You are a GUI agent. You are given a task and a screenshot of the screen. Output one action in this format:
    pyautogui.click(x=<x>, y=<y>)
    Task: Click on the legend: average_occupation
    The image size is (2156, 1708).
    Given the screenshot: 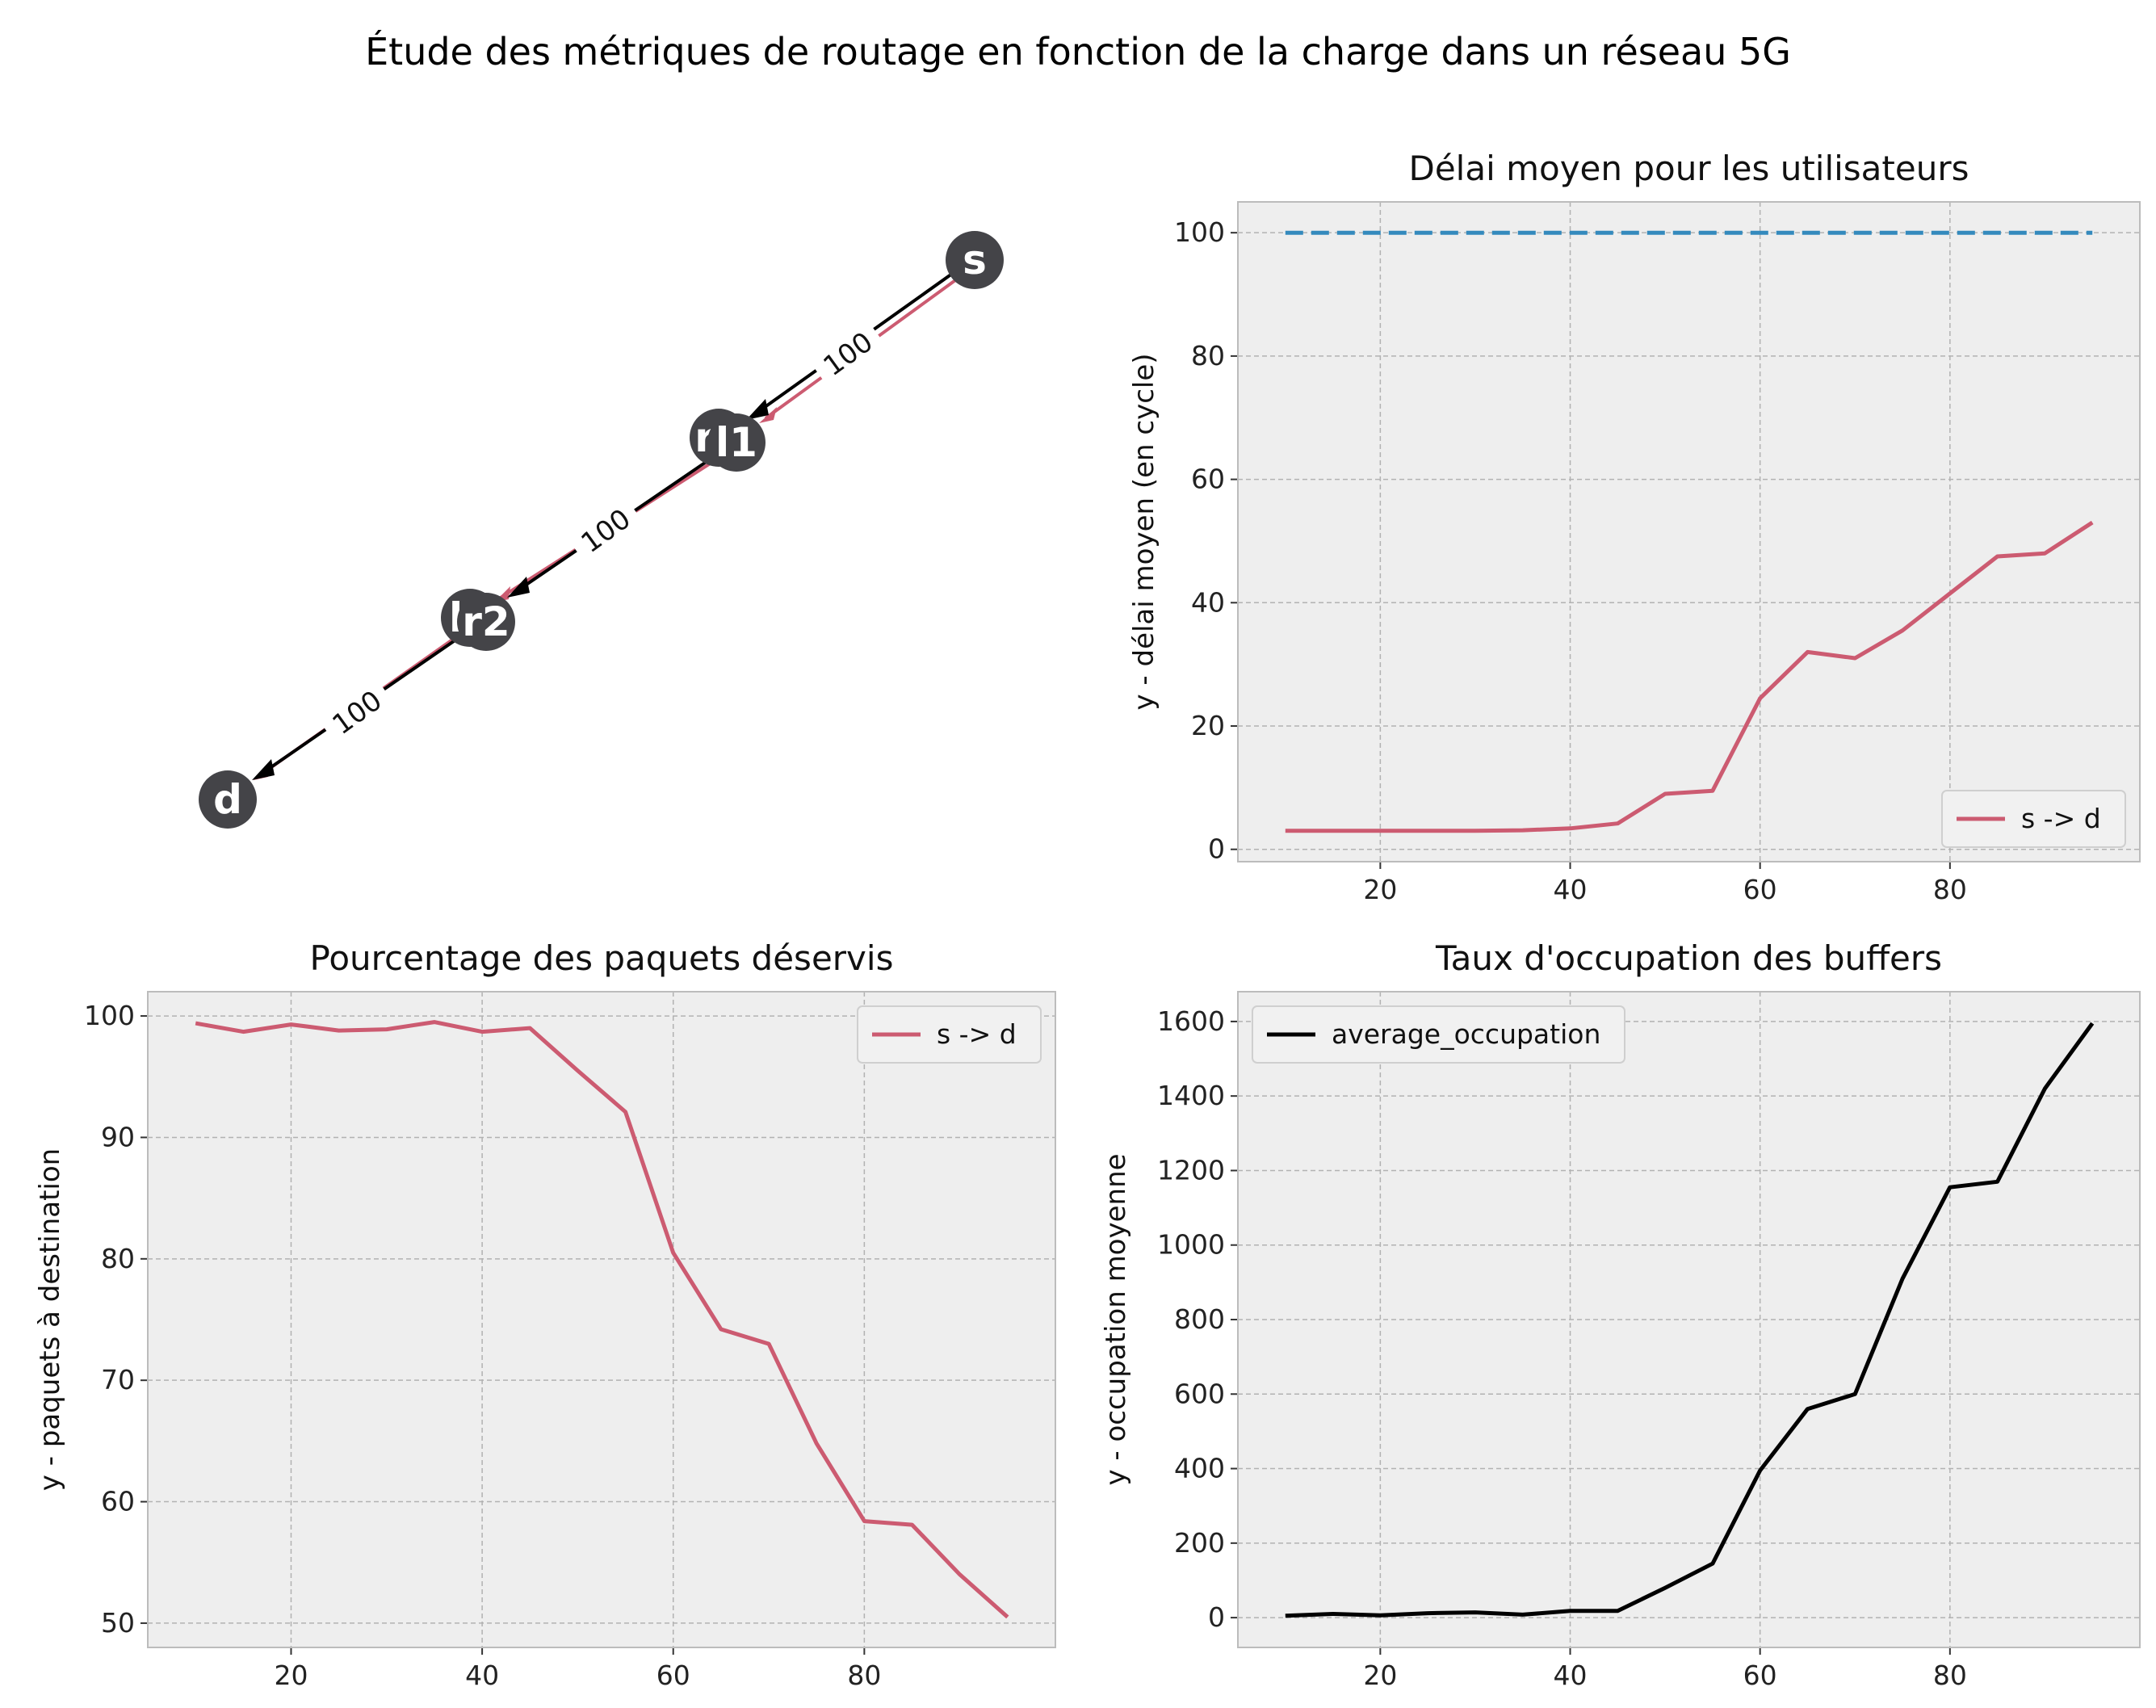 What is the action you would take?
    pyautogui.click(x=1438, y=1035)
    